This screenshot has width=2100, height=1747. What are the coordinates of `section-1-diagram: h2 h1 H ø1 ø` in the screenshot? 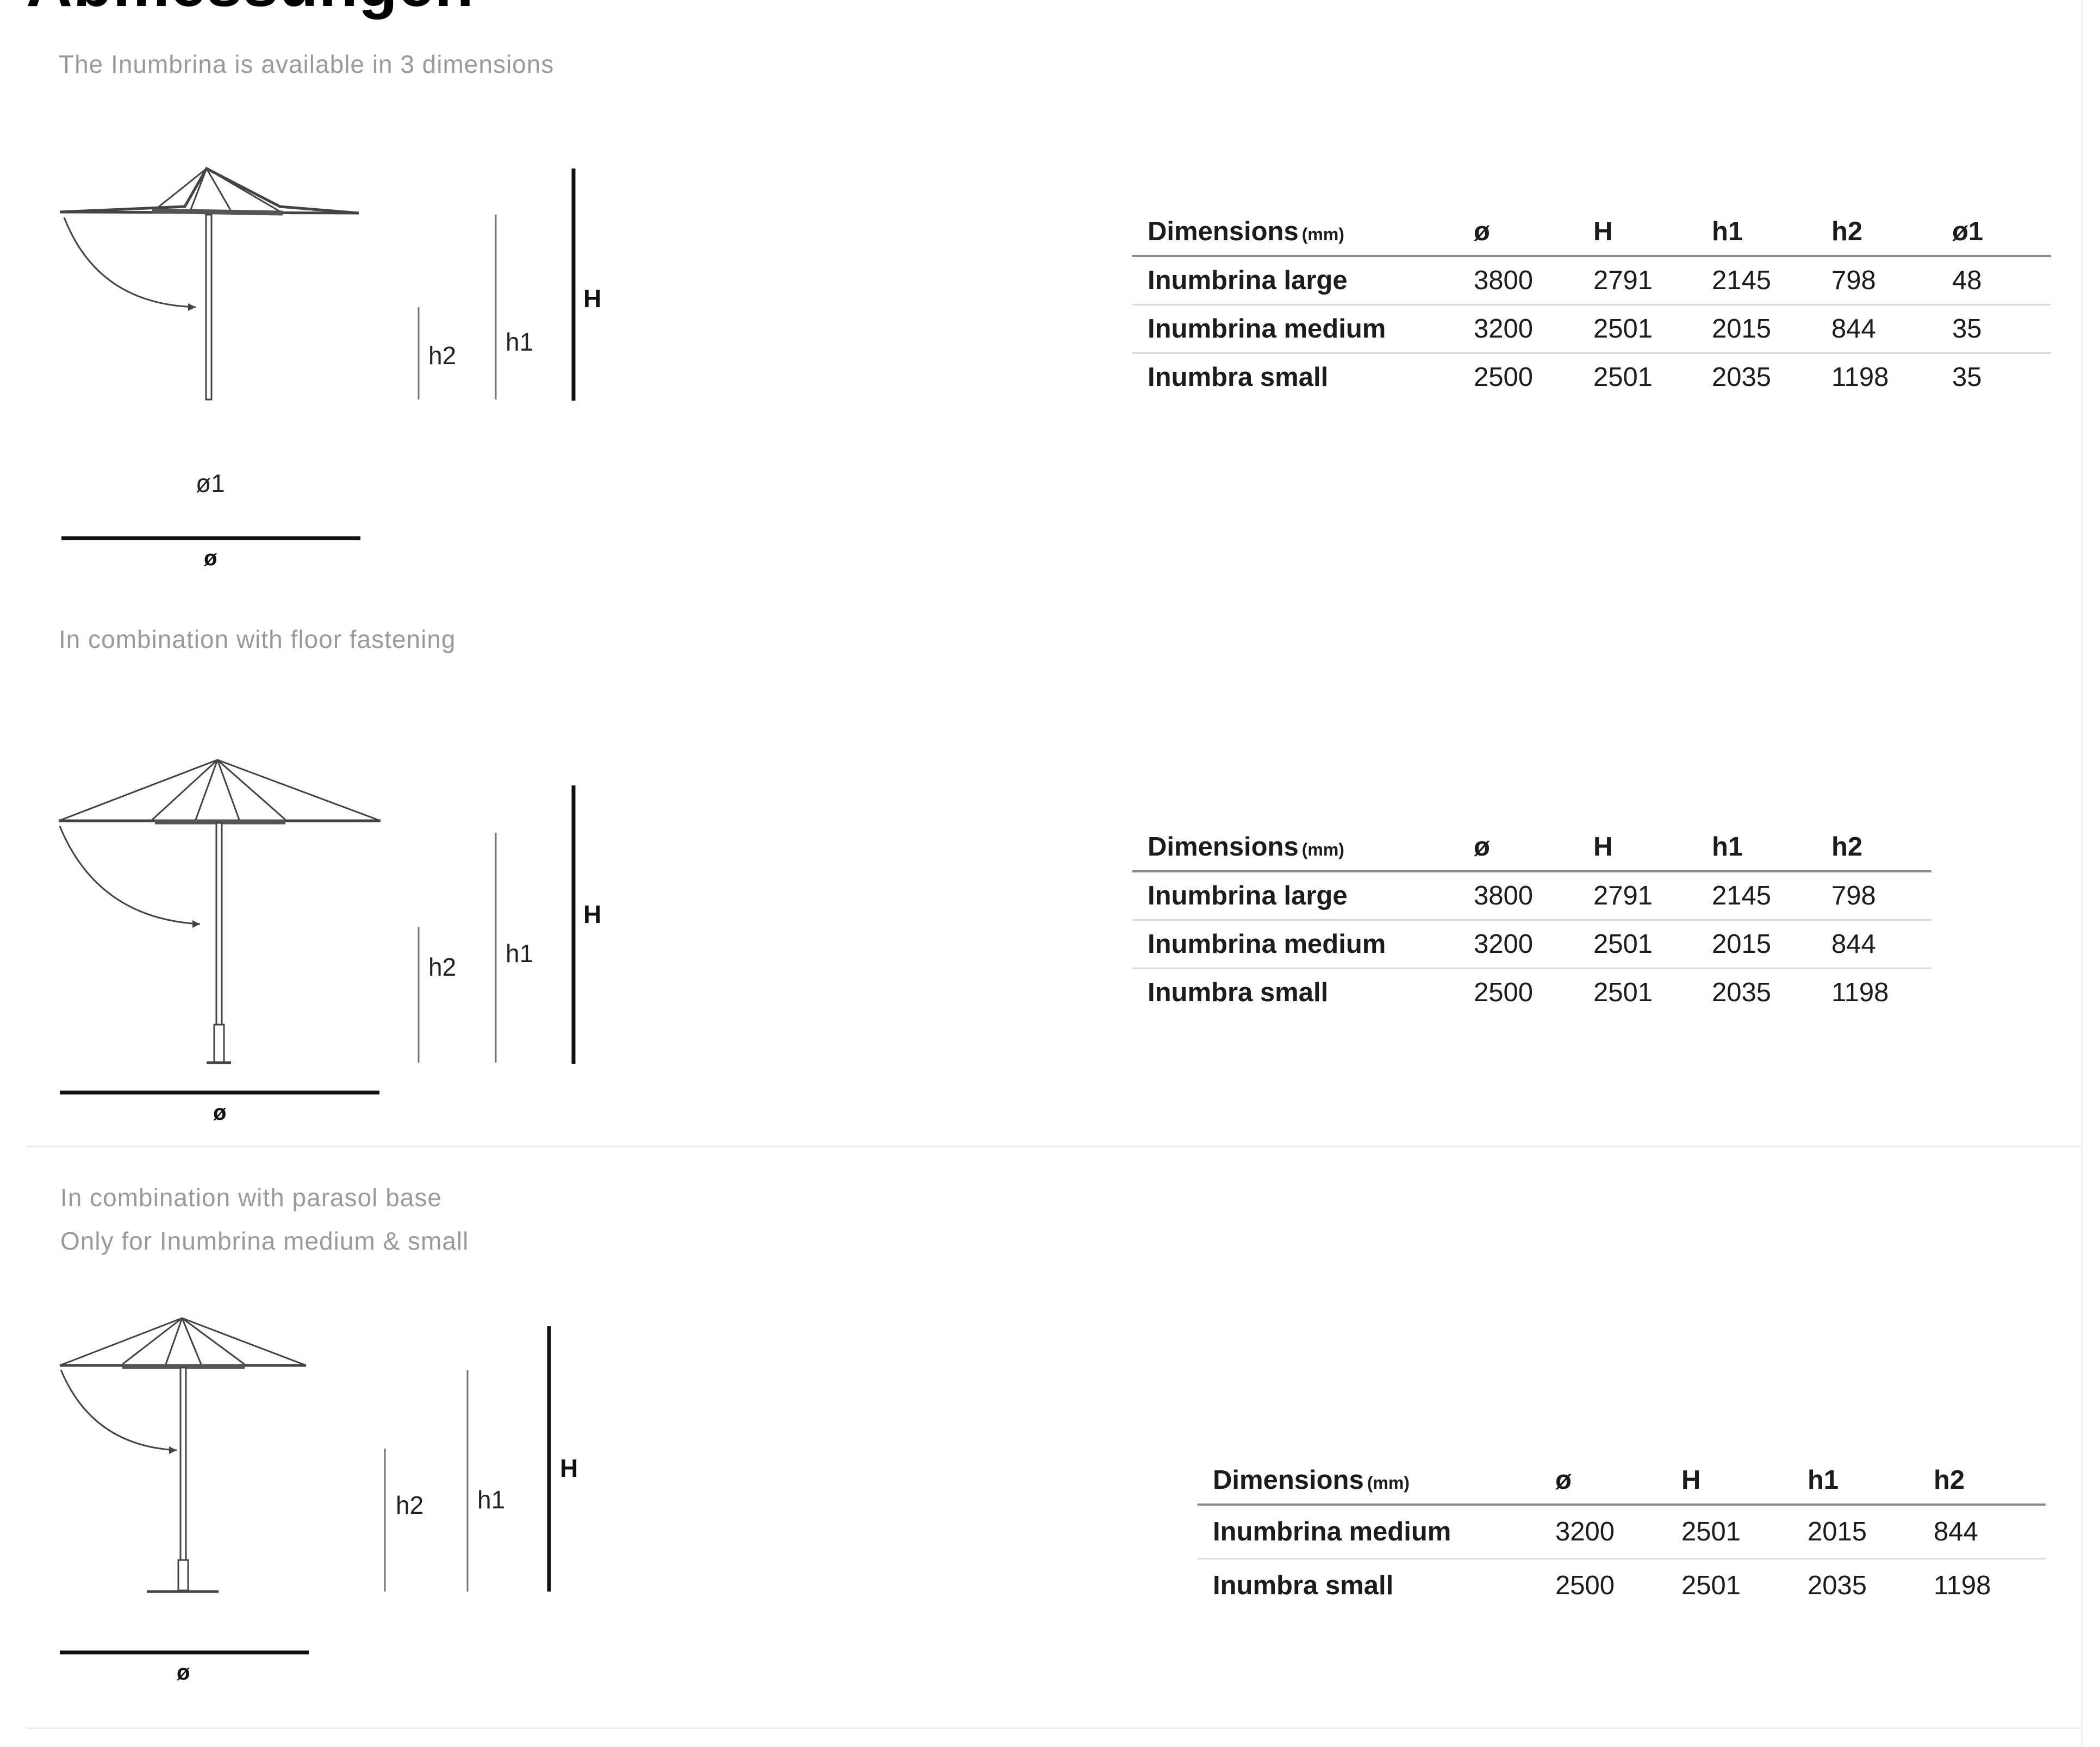 It's located at (330, 368).